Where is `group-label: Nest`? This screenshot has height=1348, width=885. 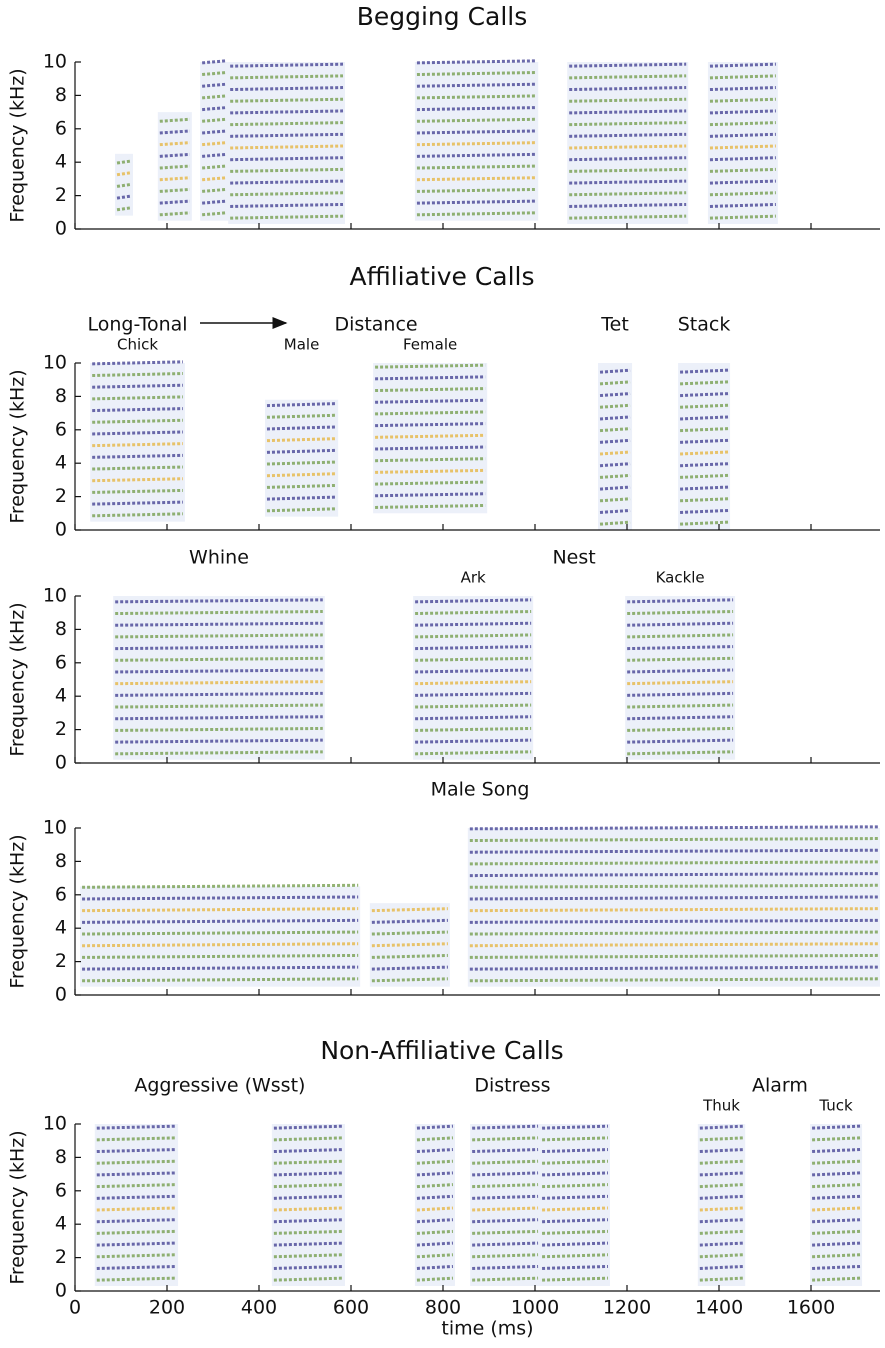
group-label: Nest is located at coordinates (573, 558).